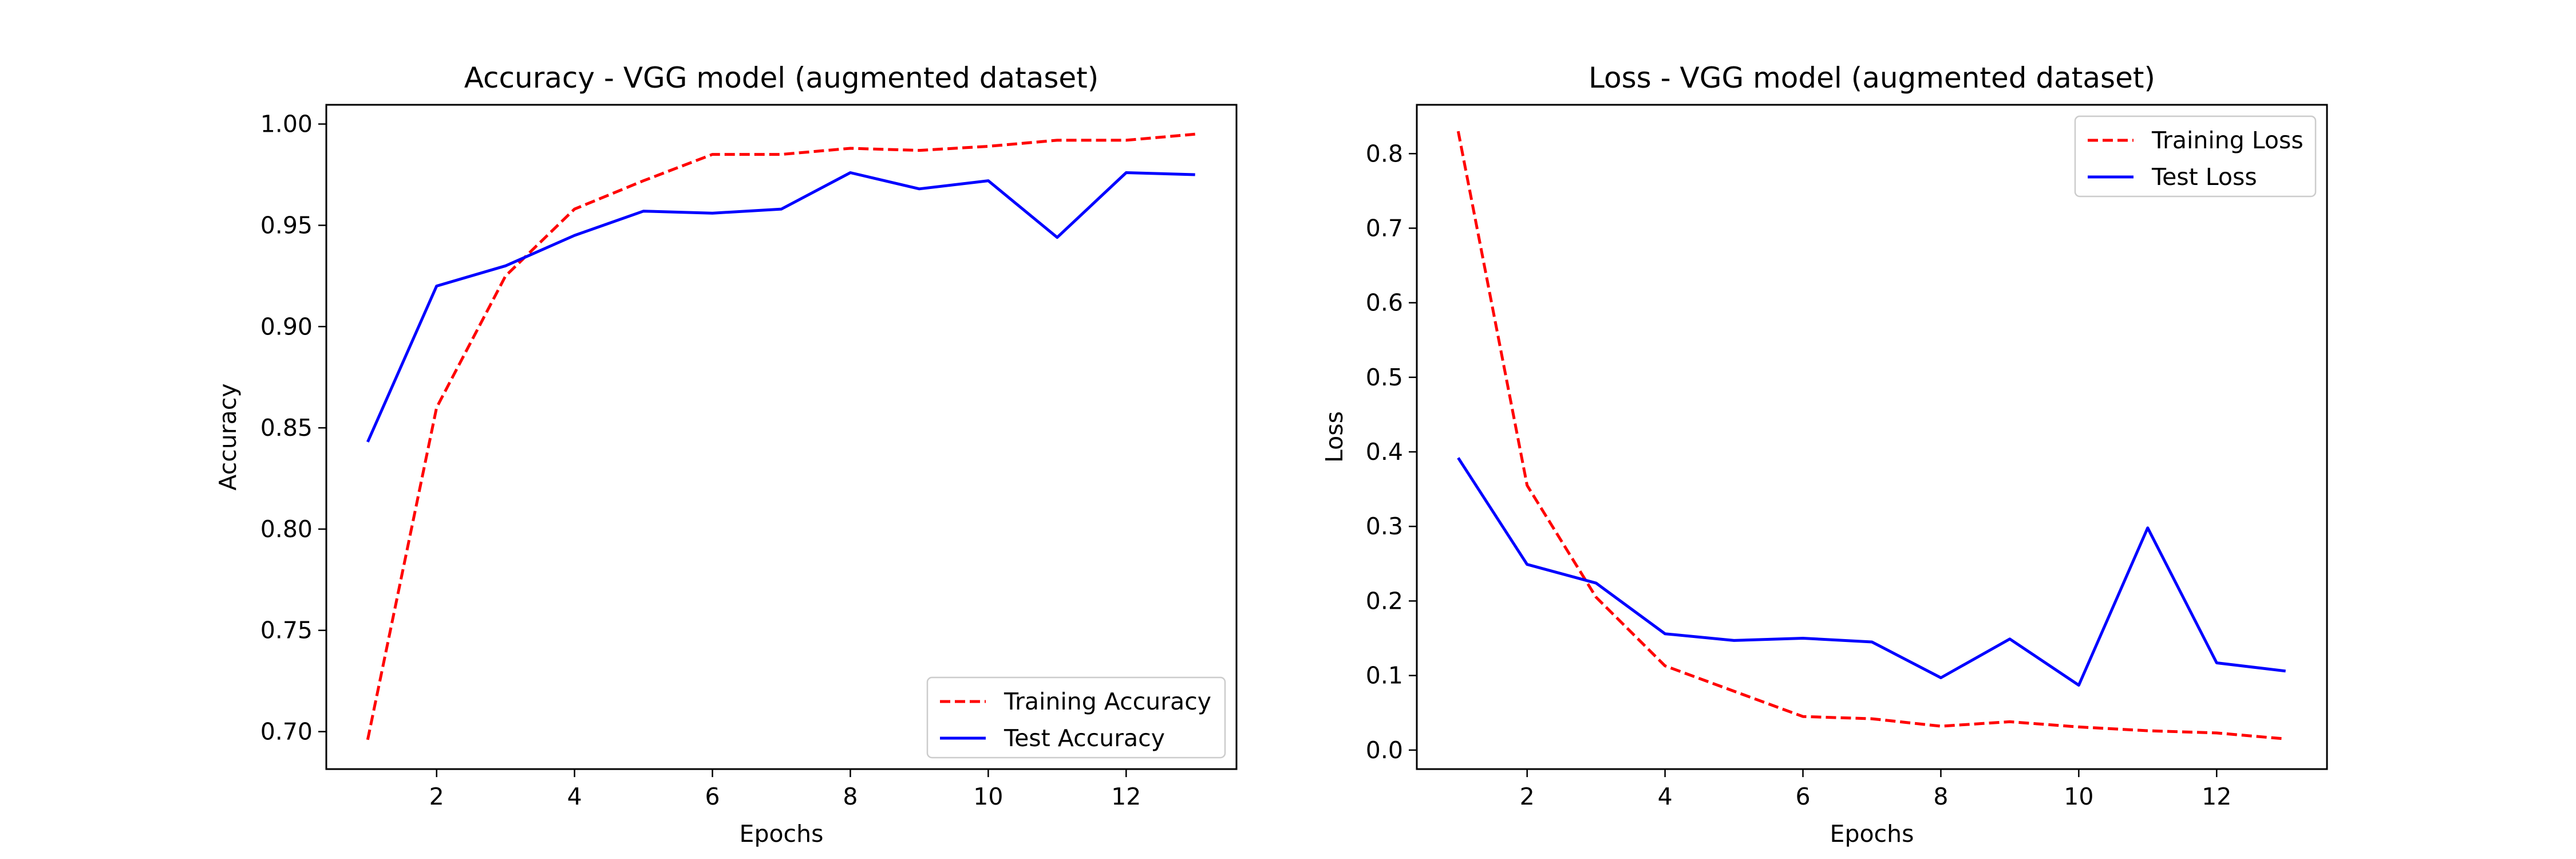  Describe the element at coordinates (436, 796) in the screenshot. I see `chart-1-x-tick-label: 2` at that location.